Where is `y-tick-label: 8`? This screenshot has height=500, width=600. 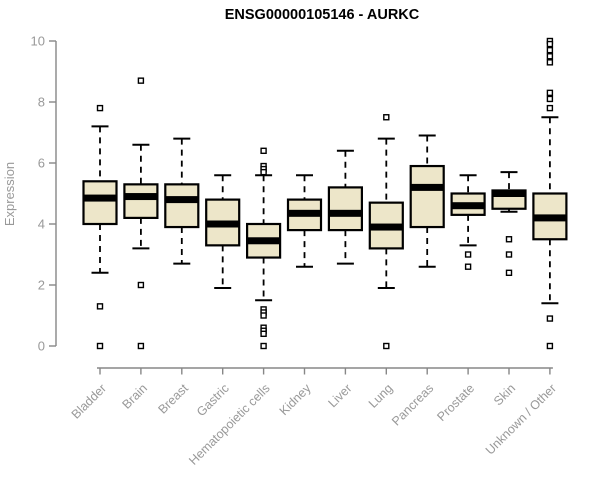
y-tick-label: 8 is located at coordinates (41, 102).